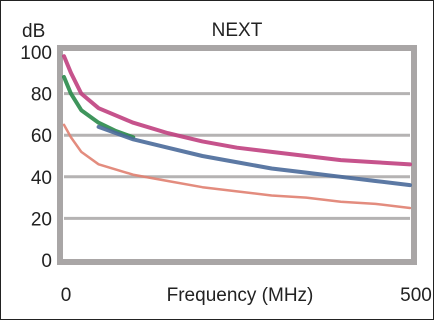 This screenshot has width=434, height=320. Describe the element at coordinates (237, 30) in the screenshot. I see `chart-title: NEXT` at that location.